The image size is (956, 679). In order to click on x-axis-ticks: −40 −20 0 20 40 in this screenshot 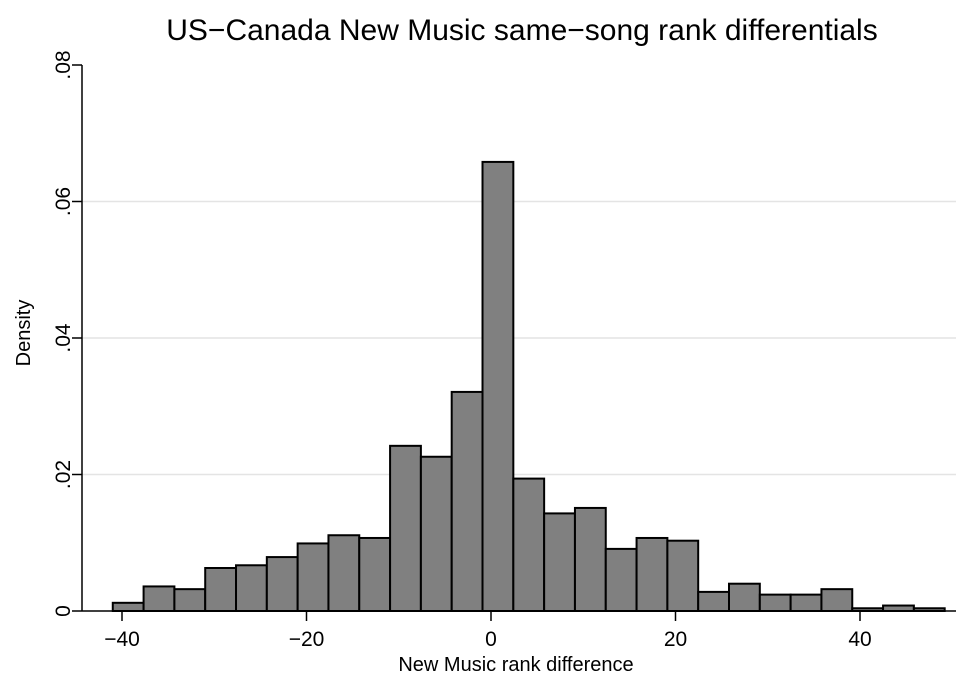, I will do `click(488, 631)`.